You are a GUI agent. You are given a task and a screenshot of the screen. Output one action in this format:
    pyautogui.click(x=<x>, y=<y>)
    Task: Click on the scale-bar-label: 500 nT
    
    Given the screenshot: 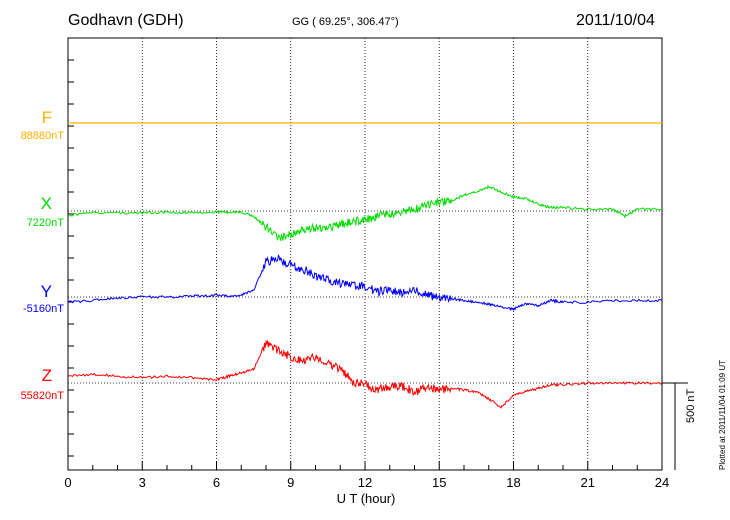 What is the action you would take?
    pyautogui.click(x=691, y=405)
    